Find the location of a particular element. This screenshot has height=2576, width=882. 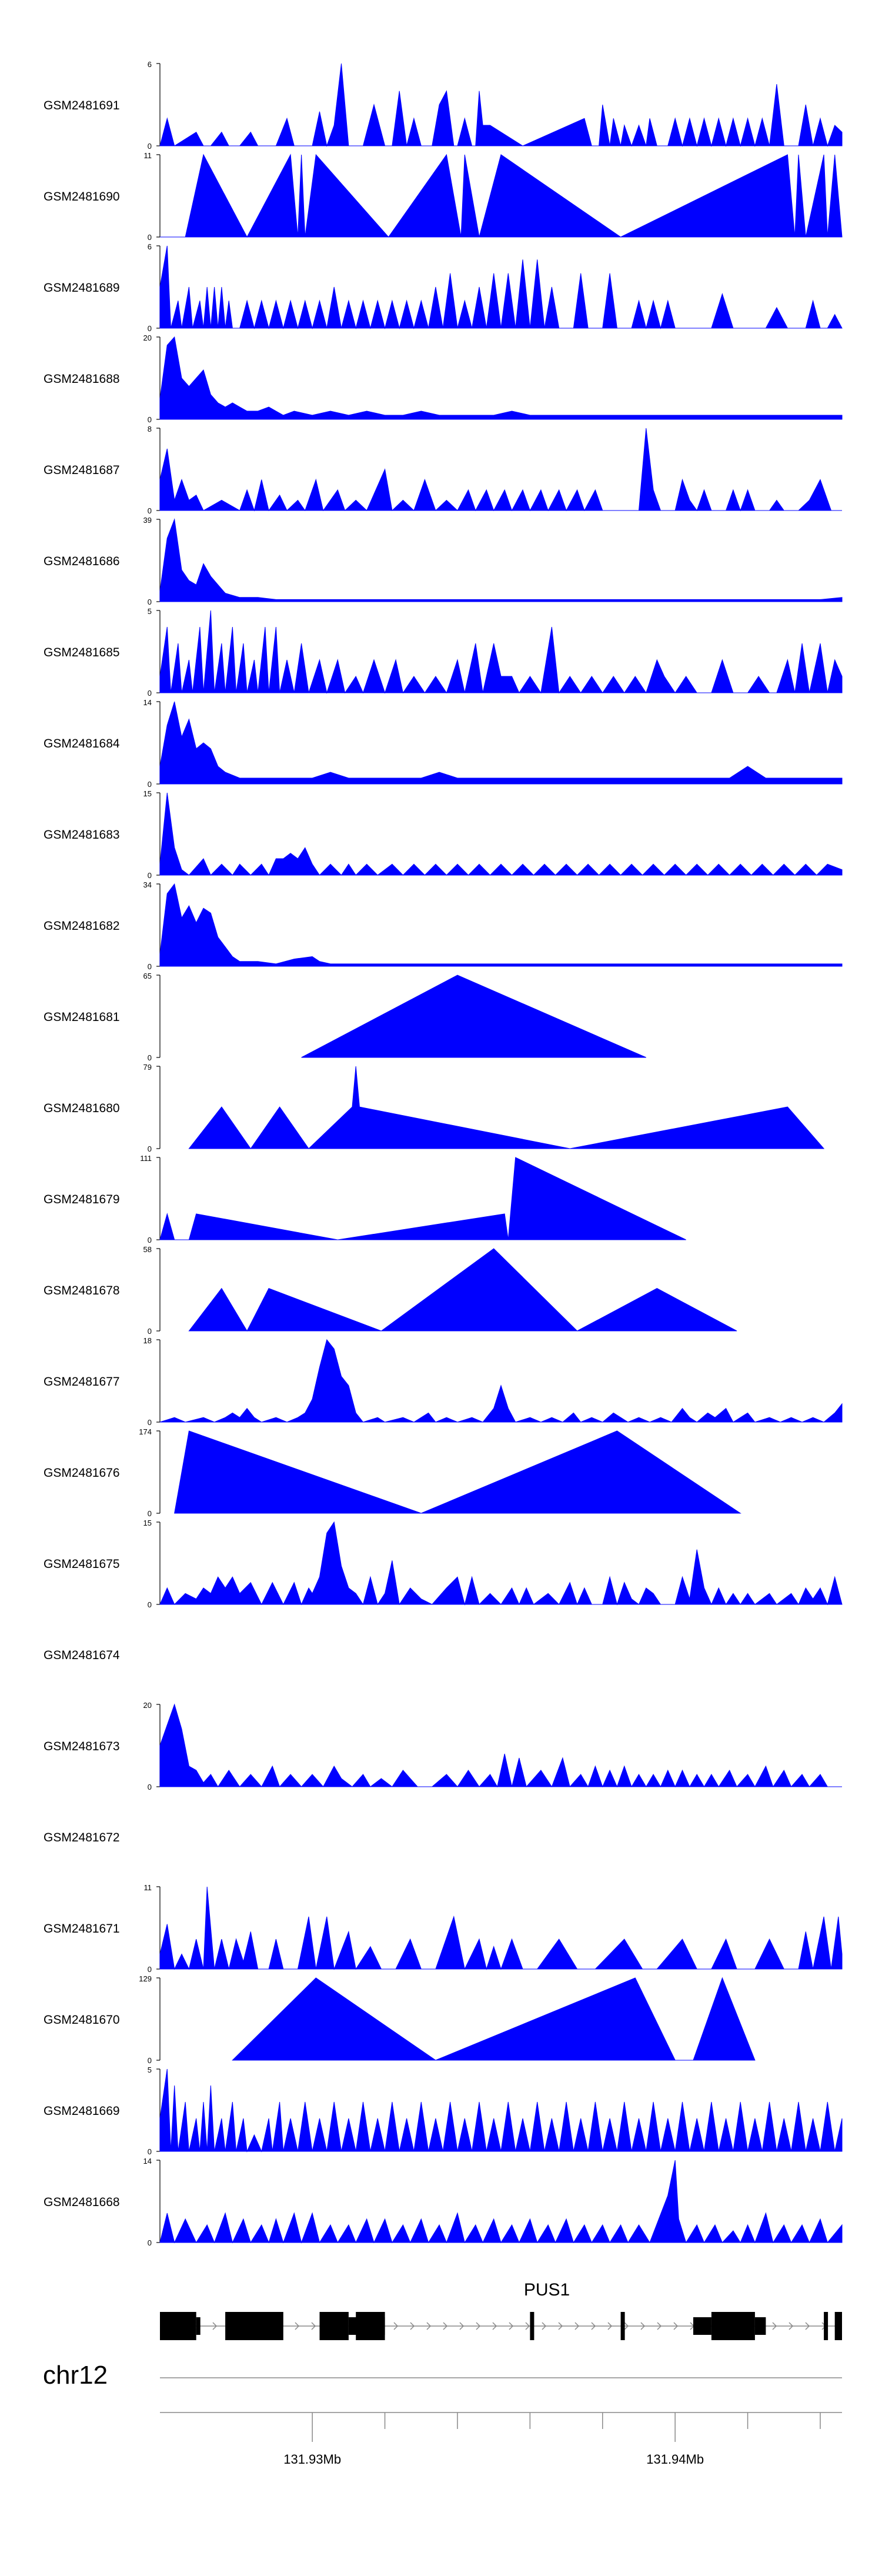

track-name-label: GSM2481671 is located at coordinates (82, 1929).